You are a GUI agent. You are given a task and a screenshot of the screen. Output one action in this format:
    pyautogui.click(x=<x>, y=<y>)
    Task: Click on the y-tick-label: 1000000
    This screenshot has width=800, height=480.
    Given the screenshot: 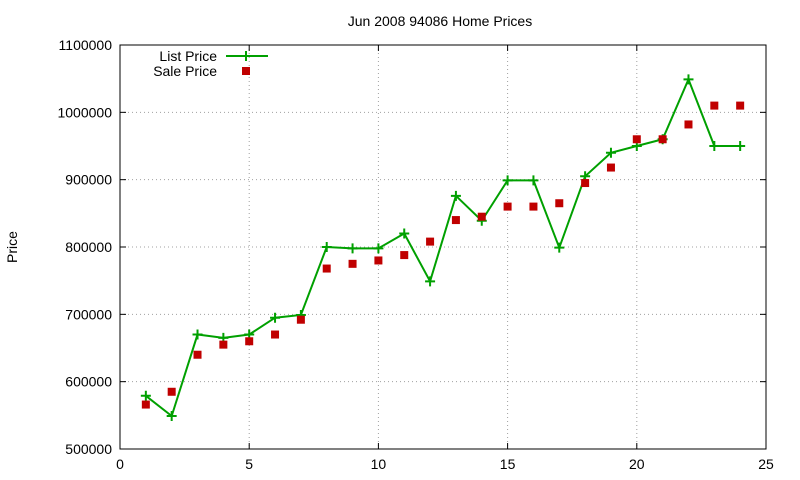 What is the action you would take?
    pyautogui.click(x=84, y=112)
    